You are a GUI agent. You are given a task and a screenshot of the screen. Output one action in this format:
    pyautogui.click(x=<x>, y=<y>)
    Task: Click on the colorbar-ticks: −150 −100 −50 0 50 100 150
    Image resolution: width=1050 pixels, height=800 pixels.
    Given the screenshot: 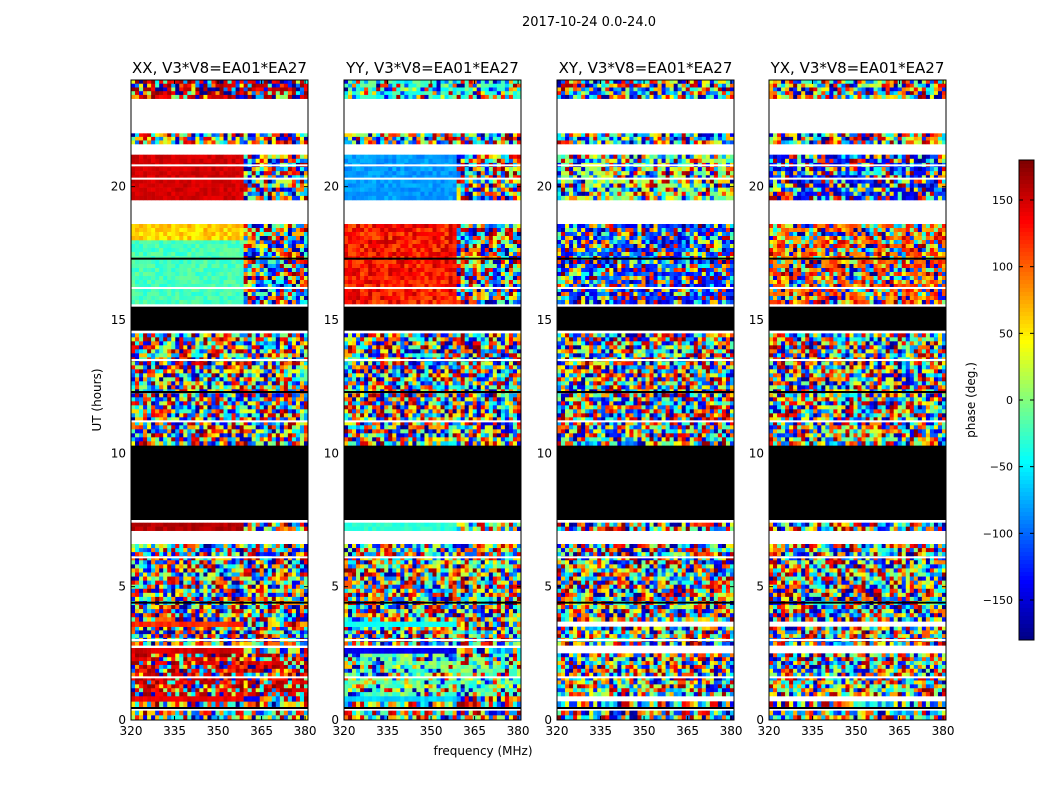 What is the action you would take?
    pyautogui.click(x=1008, y=400)
    